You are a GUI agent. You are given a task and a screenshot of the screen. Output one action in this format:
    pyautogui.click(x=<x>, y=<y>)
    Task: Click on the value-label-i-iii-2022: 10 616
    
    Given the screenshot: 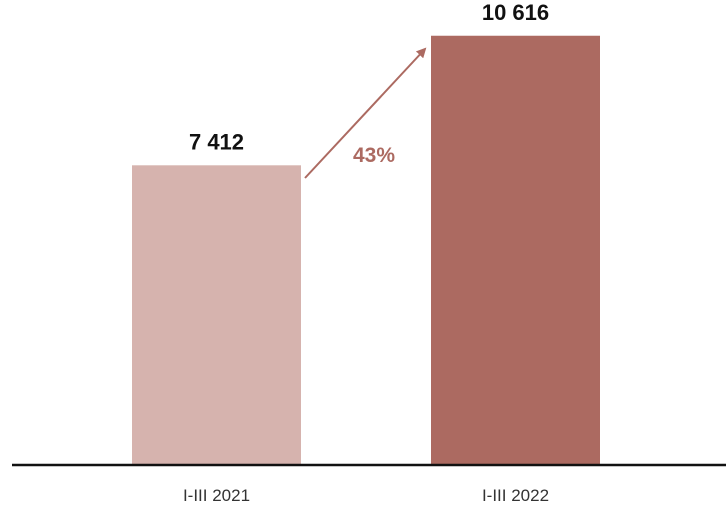 What is the action you would take?
    pyautogui.click(x=515, y=12)
    